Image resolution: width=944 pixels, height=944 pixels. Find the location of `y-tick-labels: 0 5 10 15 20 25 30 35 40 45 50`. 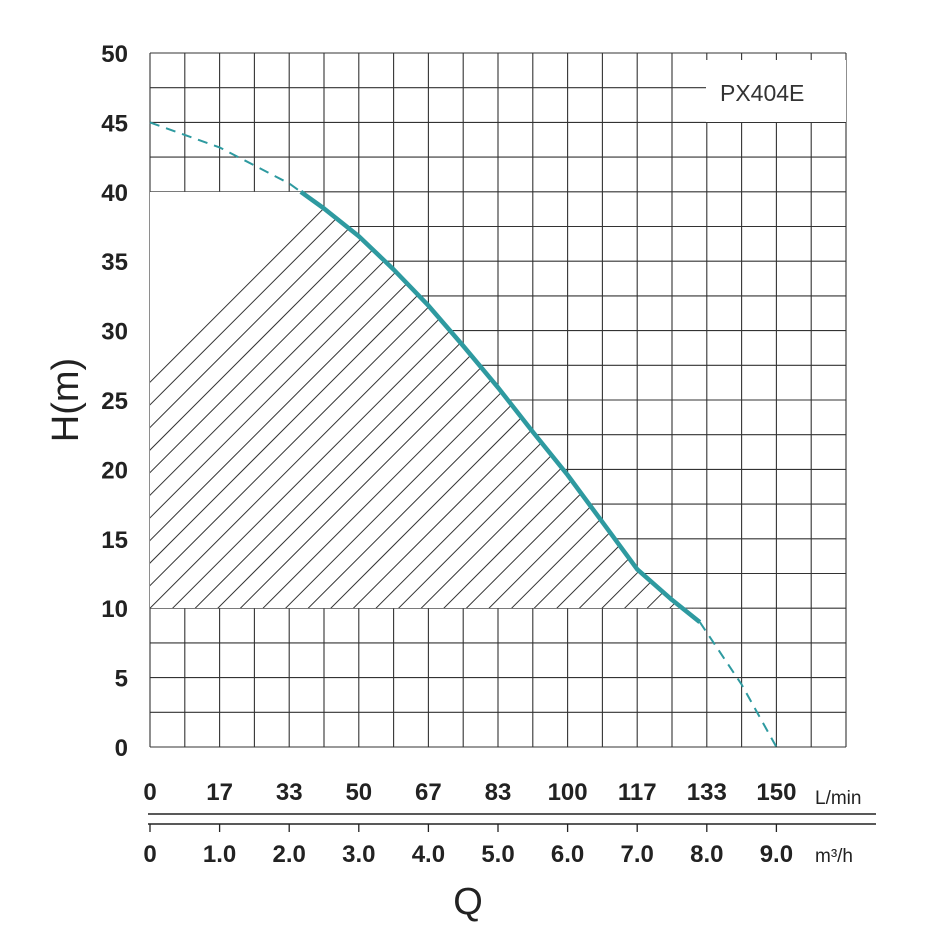

y-tick-labels: 0 5 10 15 20 25 30 35 40 45 50 is located at coordinates (114, 401).